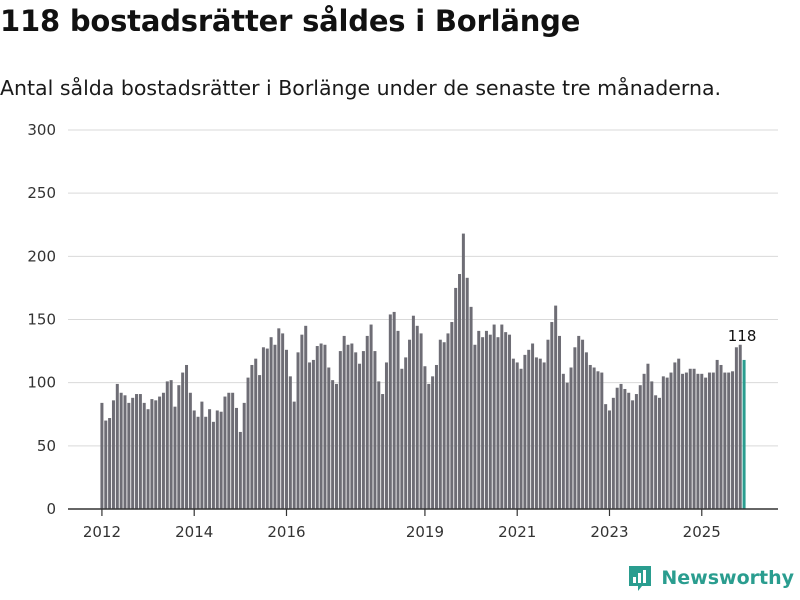 The height and width of the screenshot is (600, 800). Describe the element at coordinates (41, 383) in the screenshot. I see `y-tick-label: 100` at that location.